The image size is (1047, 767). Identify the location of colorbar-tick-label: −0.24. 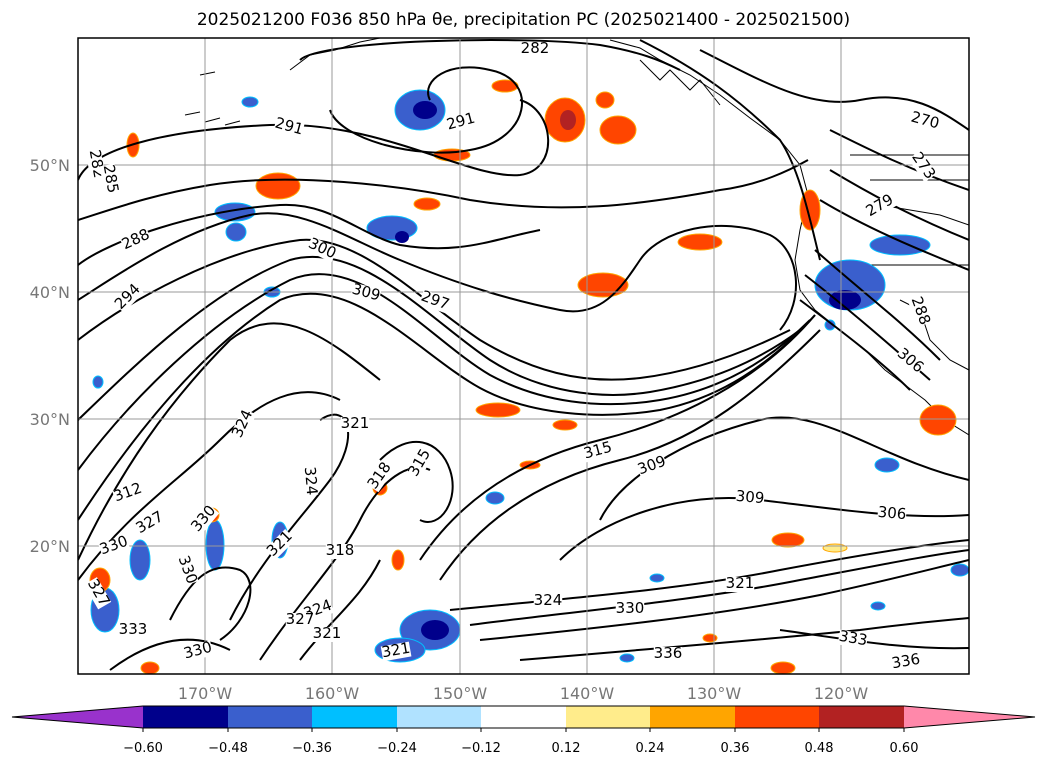
(397, 748).